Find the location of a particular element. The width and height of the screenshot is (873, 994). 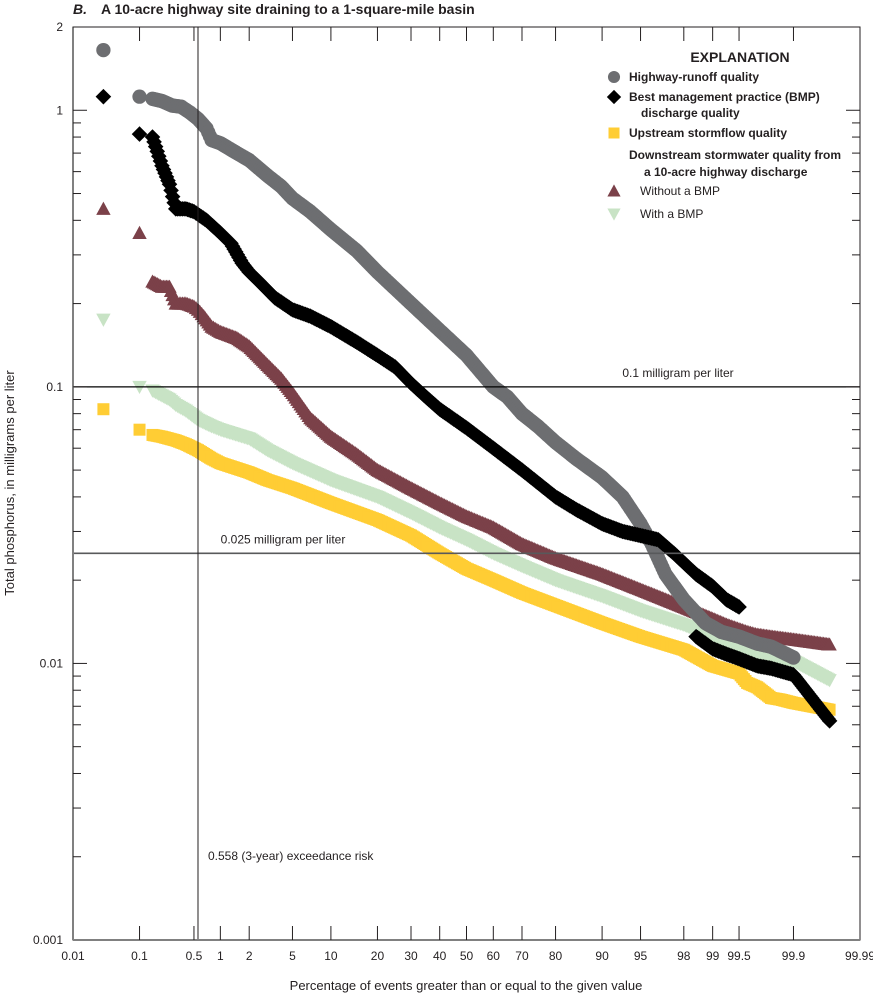

panel-letter: B. is located at coordinates (80, 9).